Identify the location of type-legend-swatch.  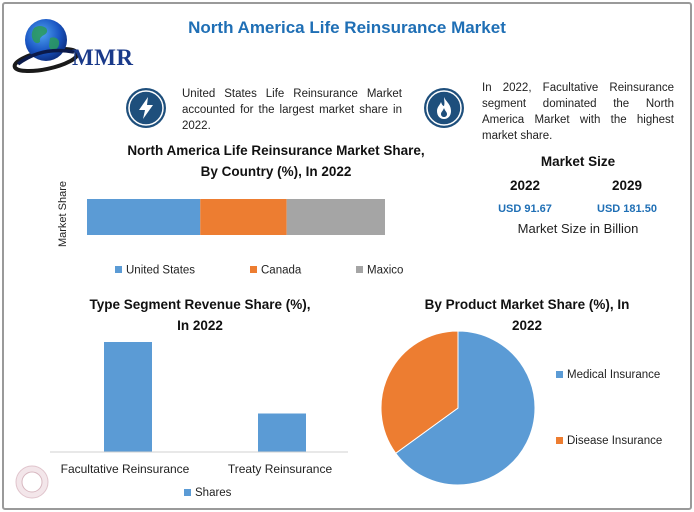
(187, 492).